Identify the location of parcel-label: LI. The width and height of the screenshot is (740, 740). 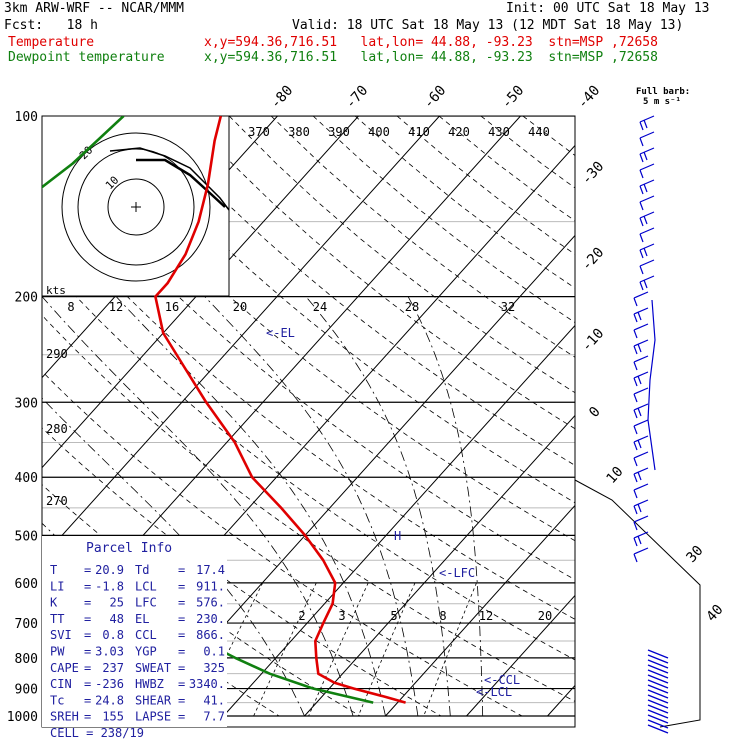
(57, 586).